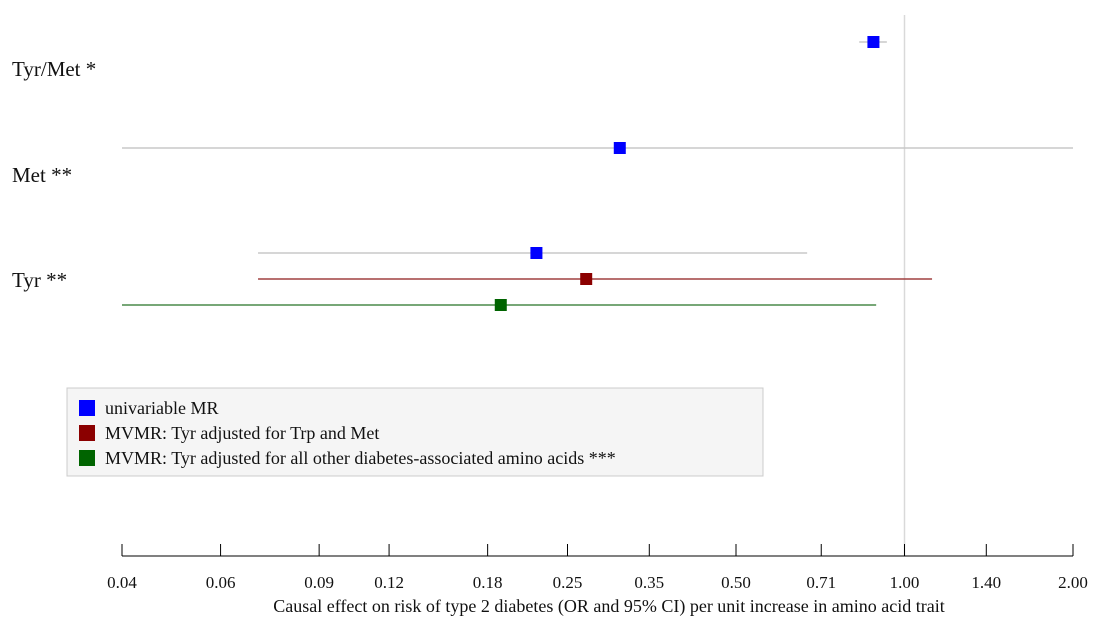  Describe the element at coordinates (389, 582) in the screenshot. I see `x-tick-label: 0.12` at that location.